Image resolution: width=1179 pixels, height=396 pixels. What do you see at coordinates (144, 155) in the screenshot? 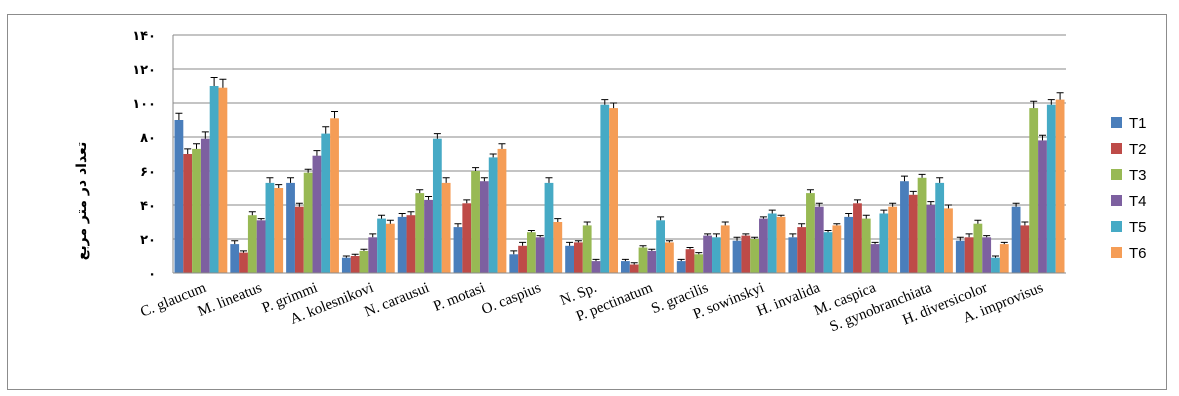
I see `y-tick-labels: ٠ ٢٠ ۴٠ ۶٠ ٨٠ ١٠٠ ١٢٠ ١۴٠` at bounding box center [144, 155].